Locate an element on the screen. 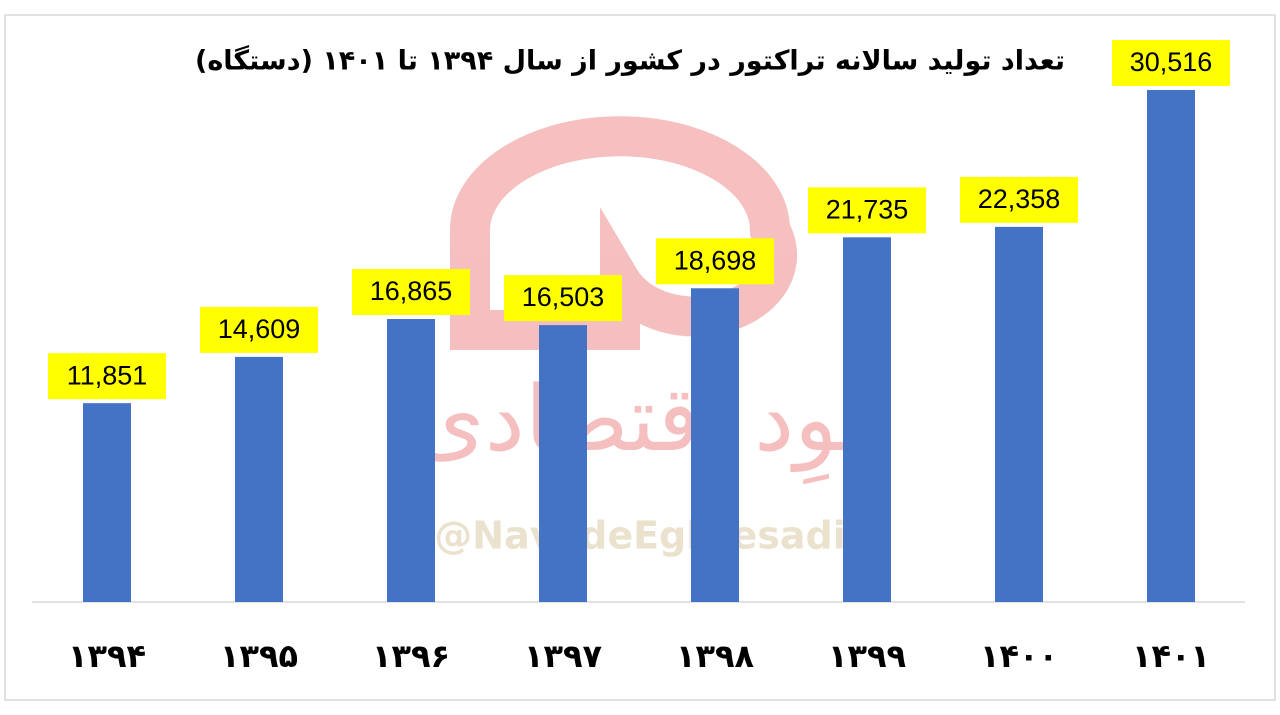  watermark-logo is located at coordinates (624, 233).